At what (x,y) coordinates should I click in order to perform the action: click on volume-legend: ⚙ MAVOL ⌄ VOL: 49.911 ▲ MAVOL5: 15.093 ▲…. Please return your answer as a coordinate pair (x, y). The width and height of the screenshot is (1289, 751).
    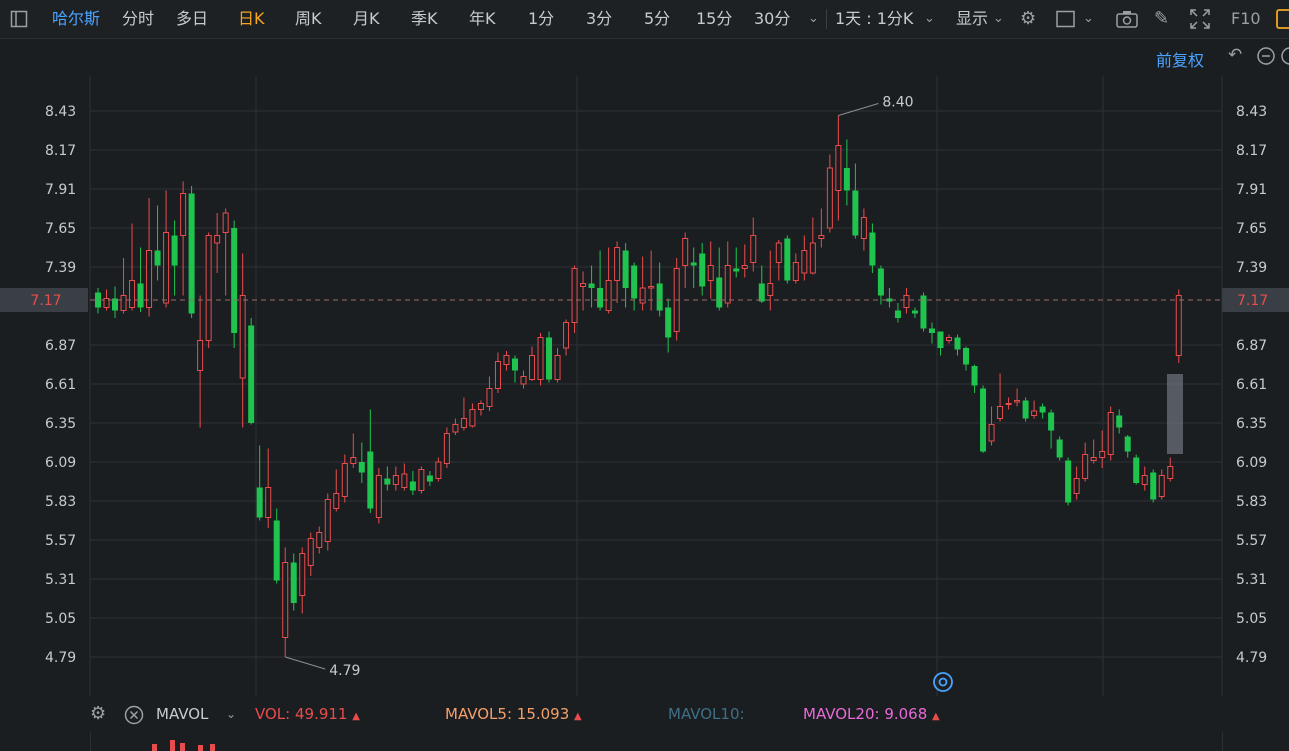
    Looking at the image, I should click on (644, 714).